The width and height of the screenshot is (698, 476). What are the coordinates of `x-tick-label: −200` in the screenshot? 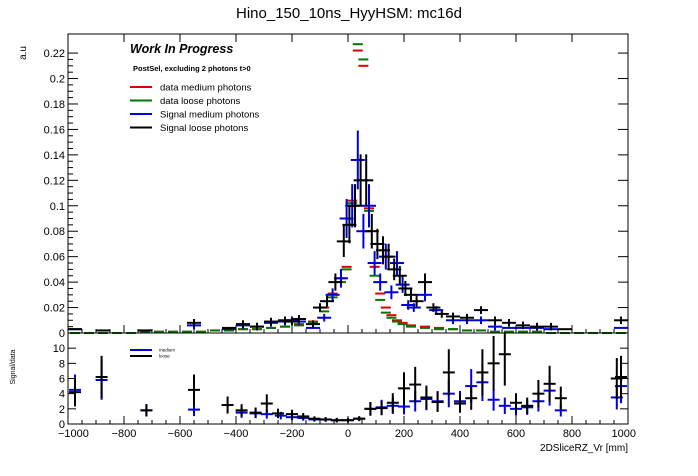 It's located at (292, 434).